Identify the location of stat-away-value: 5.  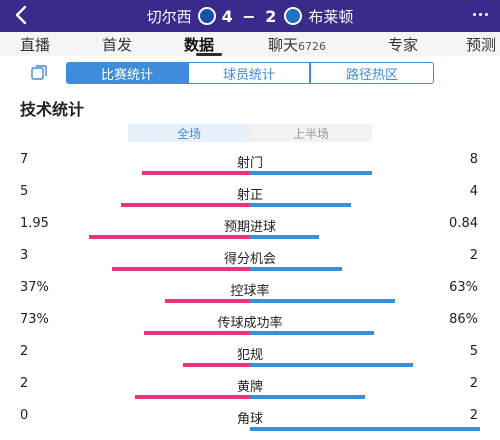
(473, 351).